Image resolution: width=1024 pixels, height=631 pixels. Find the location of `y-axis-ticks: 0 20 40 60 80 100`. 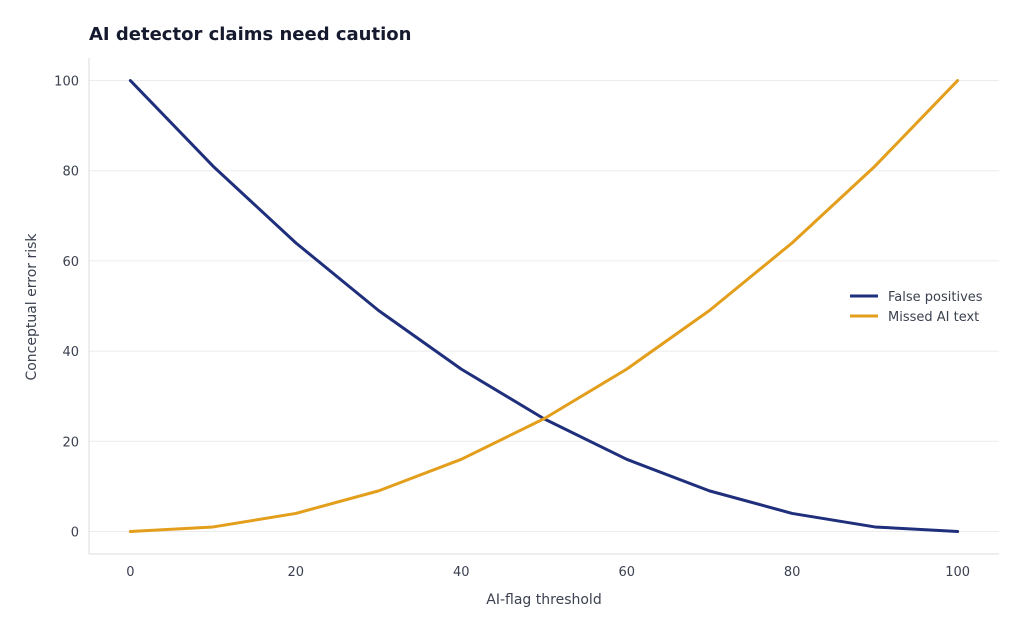

y-axis-ticks: 0 20 40 60 80 100 is located at coordinates (66, 308).